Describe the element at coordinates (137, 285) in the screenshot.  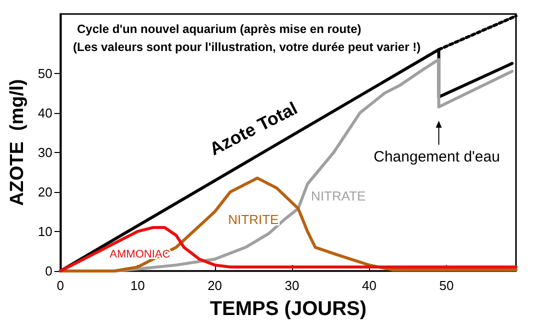
I see `x-tick-label: 10` at that location.